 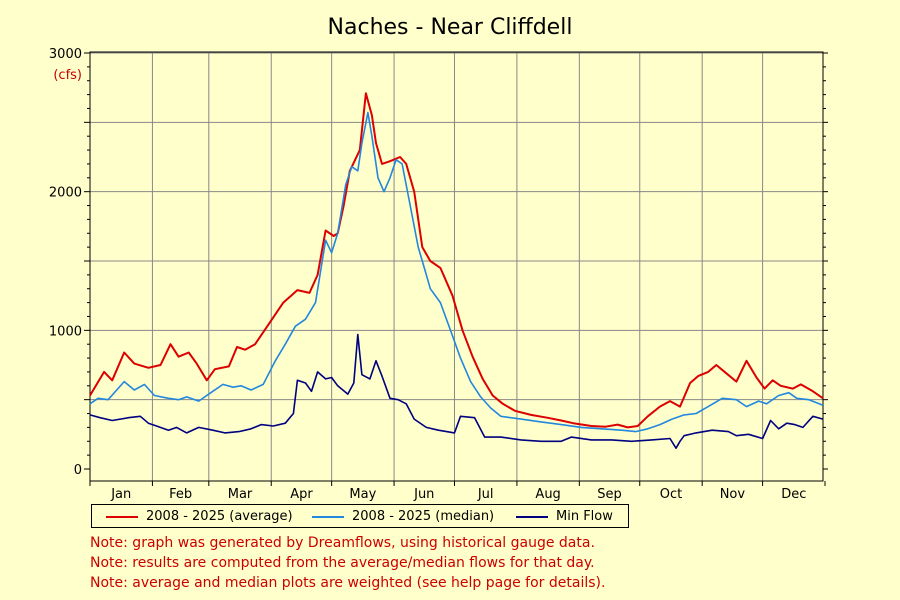 What do you see at coordinates (65, 193) in the screenshot?
I see `y-tick-label: 2000` at bounding box center [65, 193].